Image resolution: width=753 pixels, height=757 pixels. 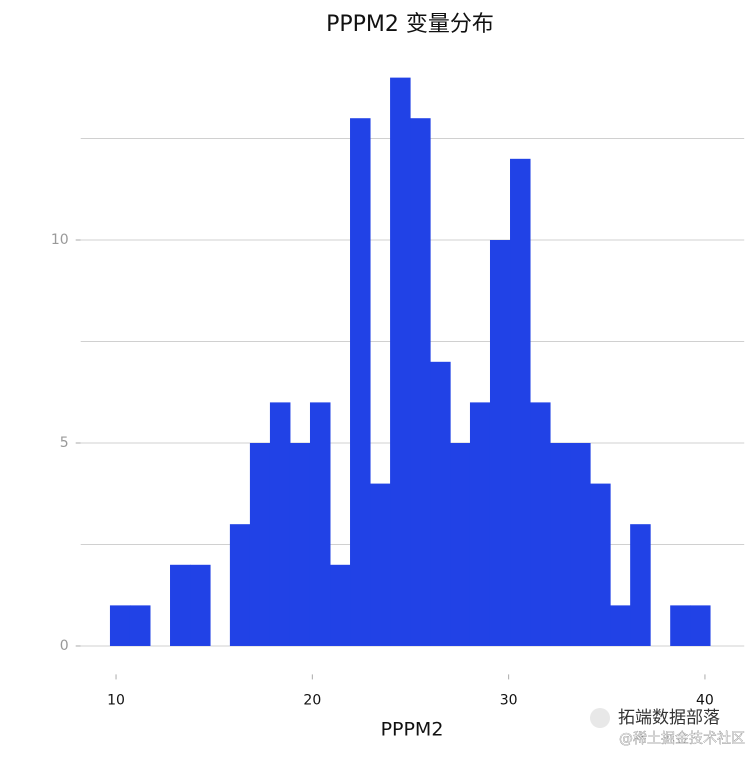 I want to click on y-tick-label: 0, so click(x=64, y=646).